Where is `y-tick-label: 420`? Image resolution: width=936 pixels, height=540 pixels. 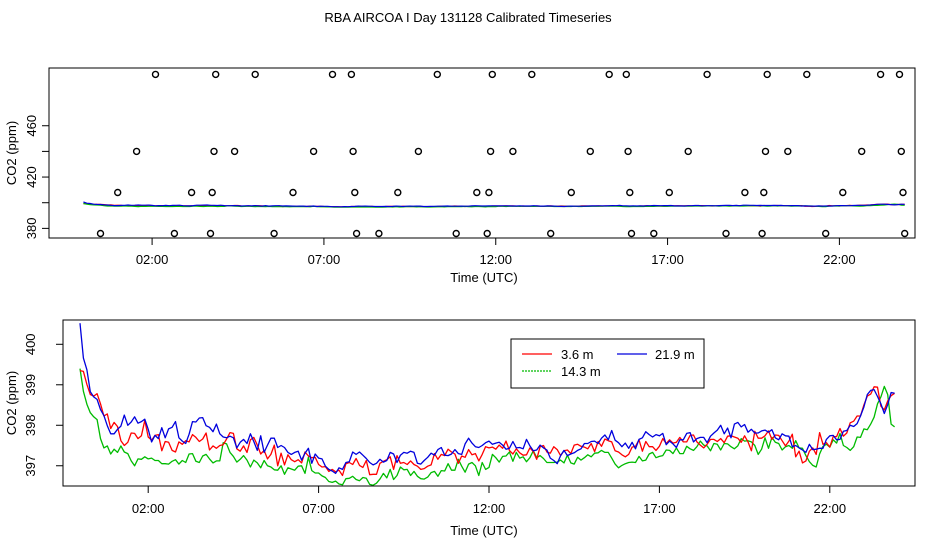
y-tick-label: 420 is located at coordinates (31, 177).